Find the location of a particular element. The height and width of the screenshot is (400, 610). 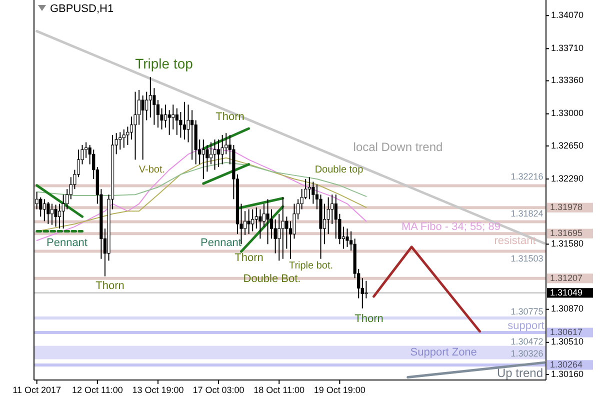

ref-line-label: 1.31695 is located at coordinates (566, 233).